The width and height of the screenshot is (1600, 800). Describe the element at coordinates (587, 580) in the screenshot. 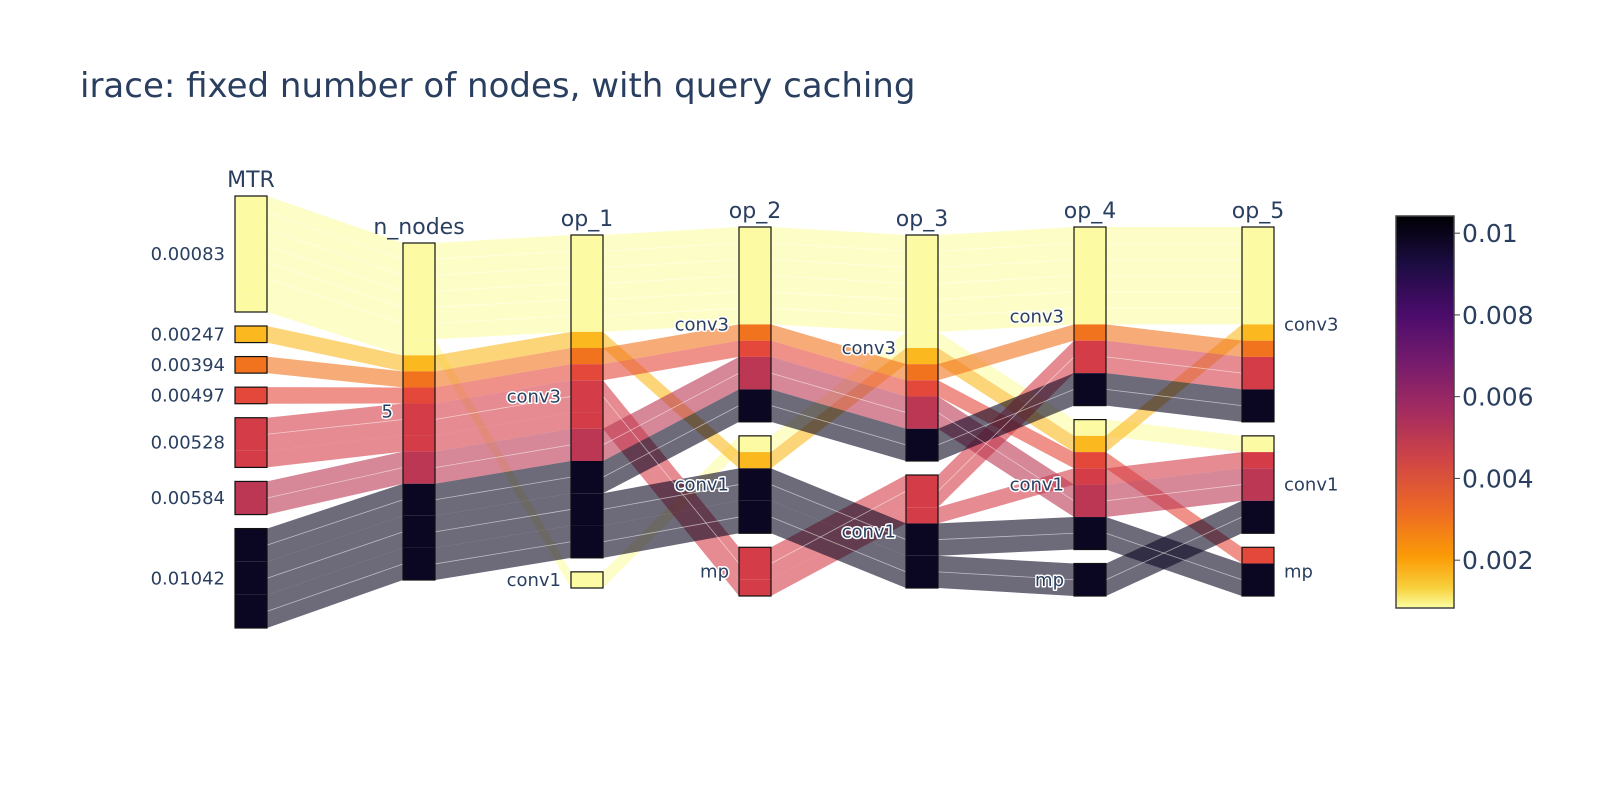

I see `category-bar-op_1-conv1` at that location.